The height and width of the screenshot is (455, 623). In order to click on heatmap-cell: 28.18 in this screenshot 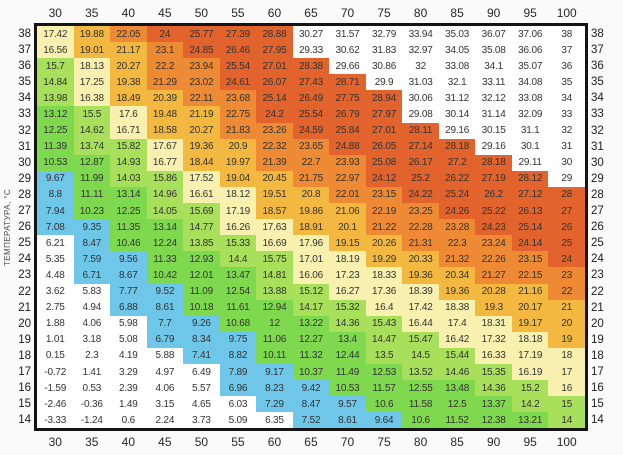, I will do `click(457, 146)`.